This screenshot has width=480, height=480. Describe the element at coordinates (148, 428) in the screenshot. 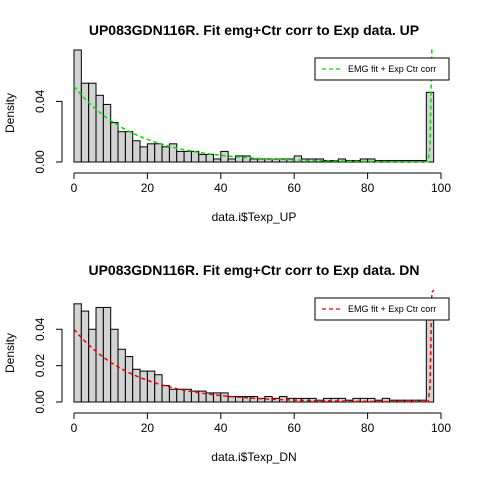

I see `x-tick-label-dn: 20` at that location.